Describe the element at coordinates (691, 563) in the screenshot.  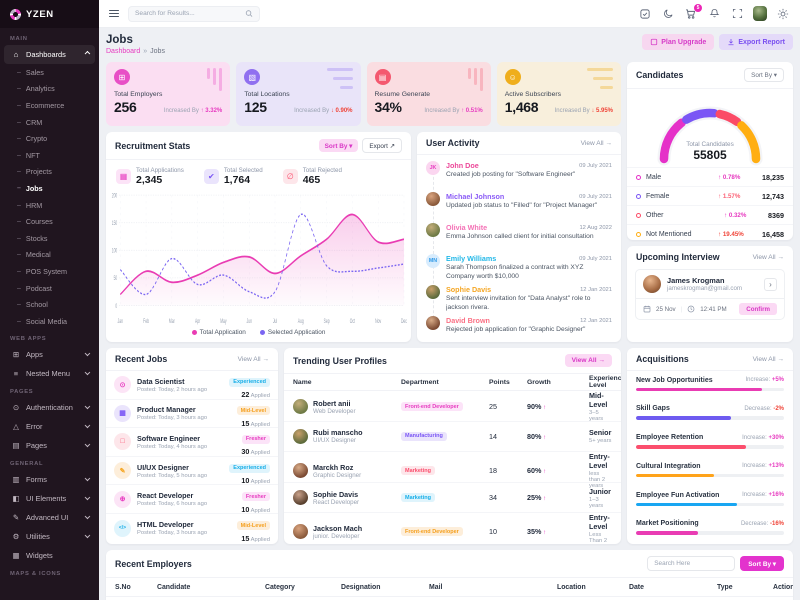
I see `employers-search-input` at that location.